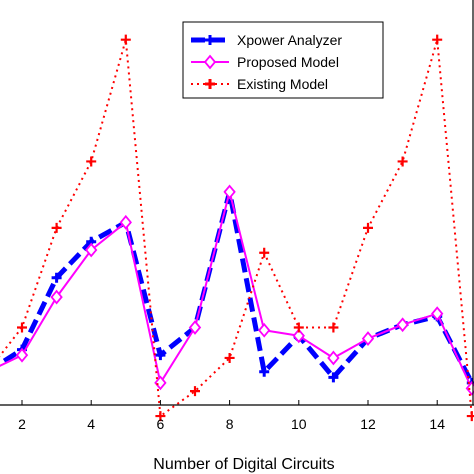  I want to click on x-tick-label-2: 2, so click(22, 424).